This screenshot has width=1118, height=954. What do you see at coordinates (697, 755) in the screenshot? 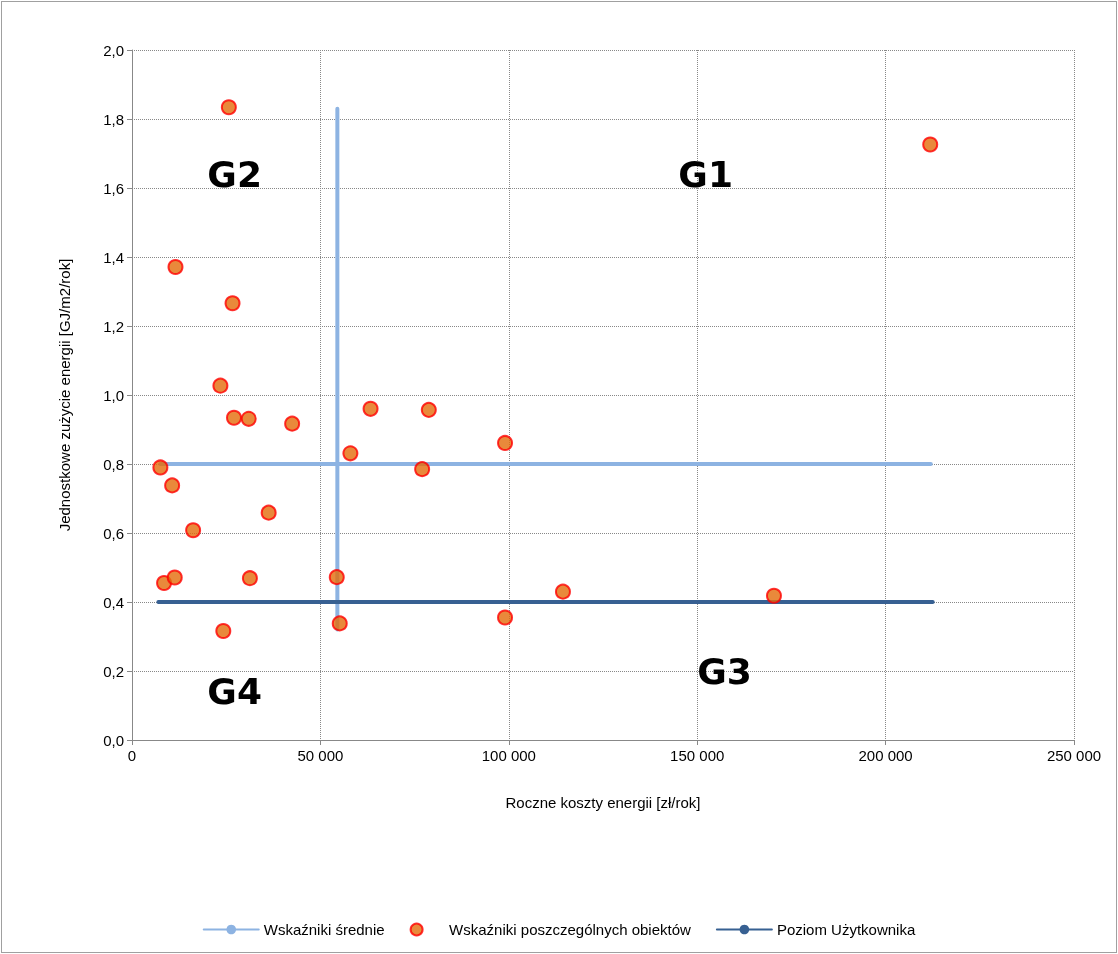
I see `x-tick-label: 150 000` at bounding box center [697, 755].